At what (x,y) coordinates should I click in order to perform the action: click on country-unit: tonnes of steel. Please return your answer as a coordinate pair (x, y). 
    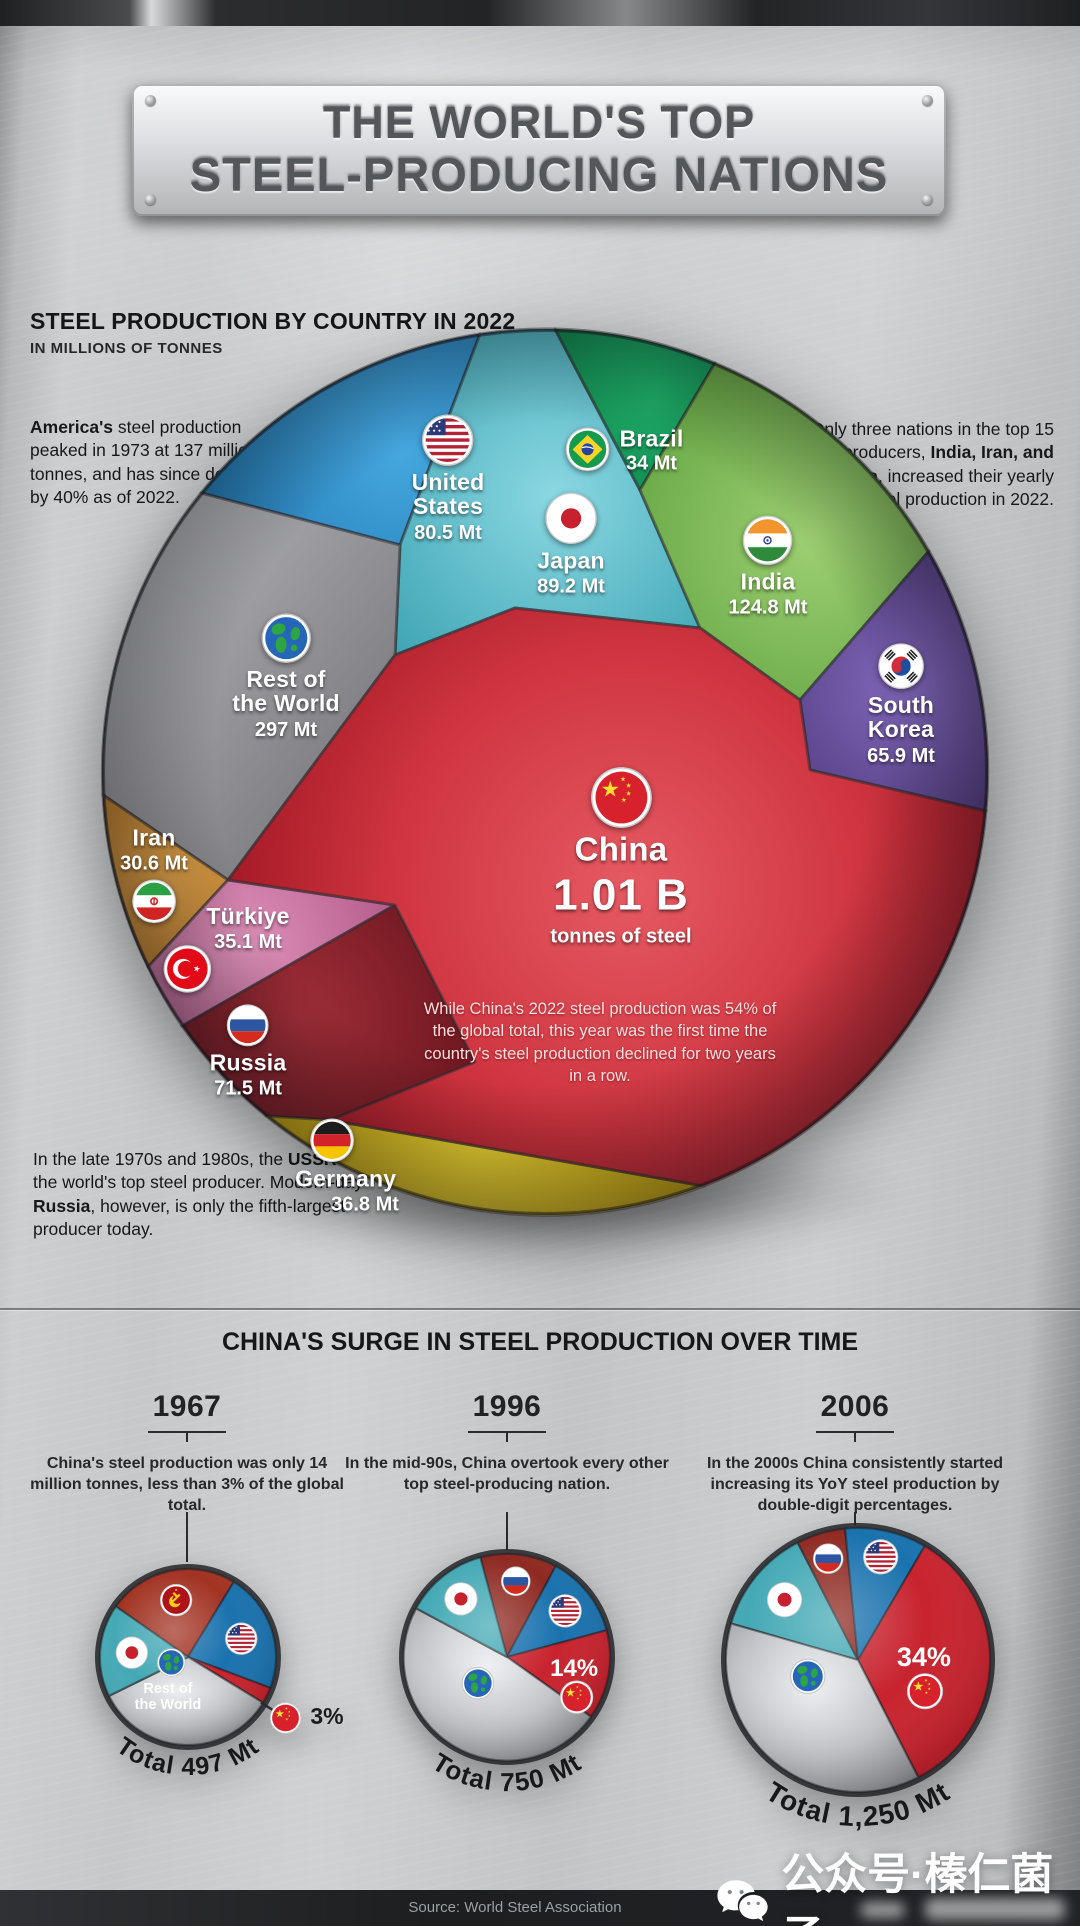
    Looking at the image, I should click on (621, 936).